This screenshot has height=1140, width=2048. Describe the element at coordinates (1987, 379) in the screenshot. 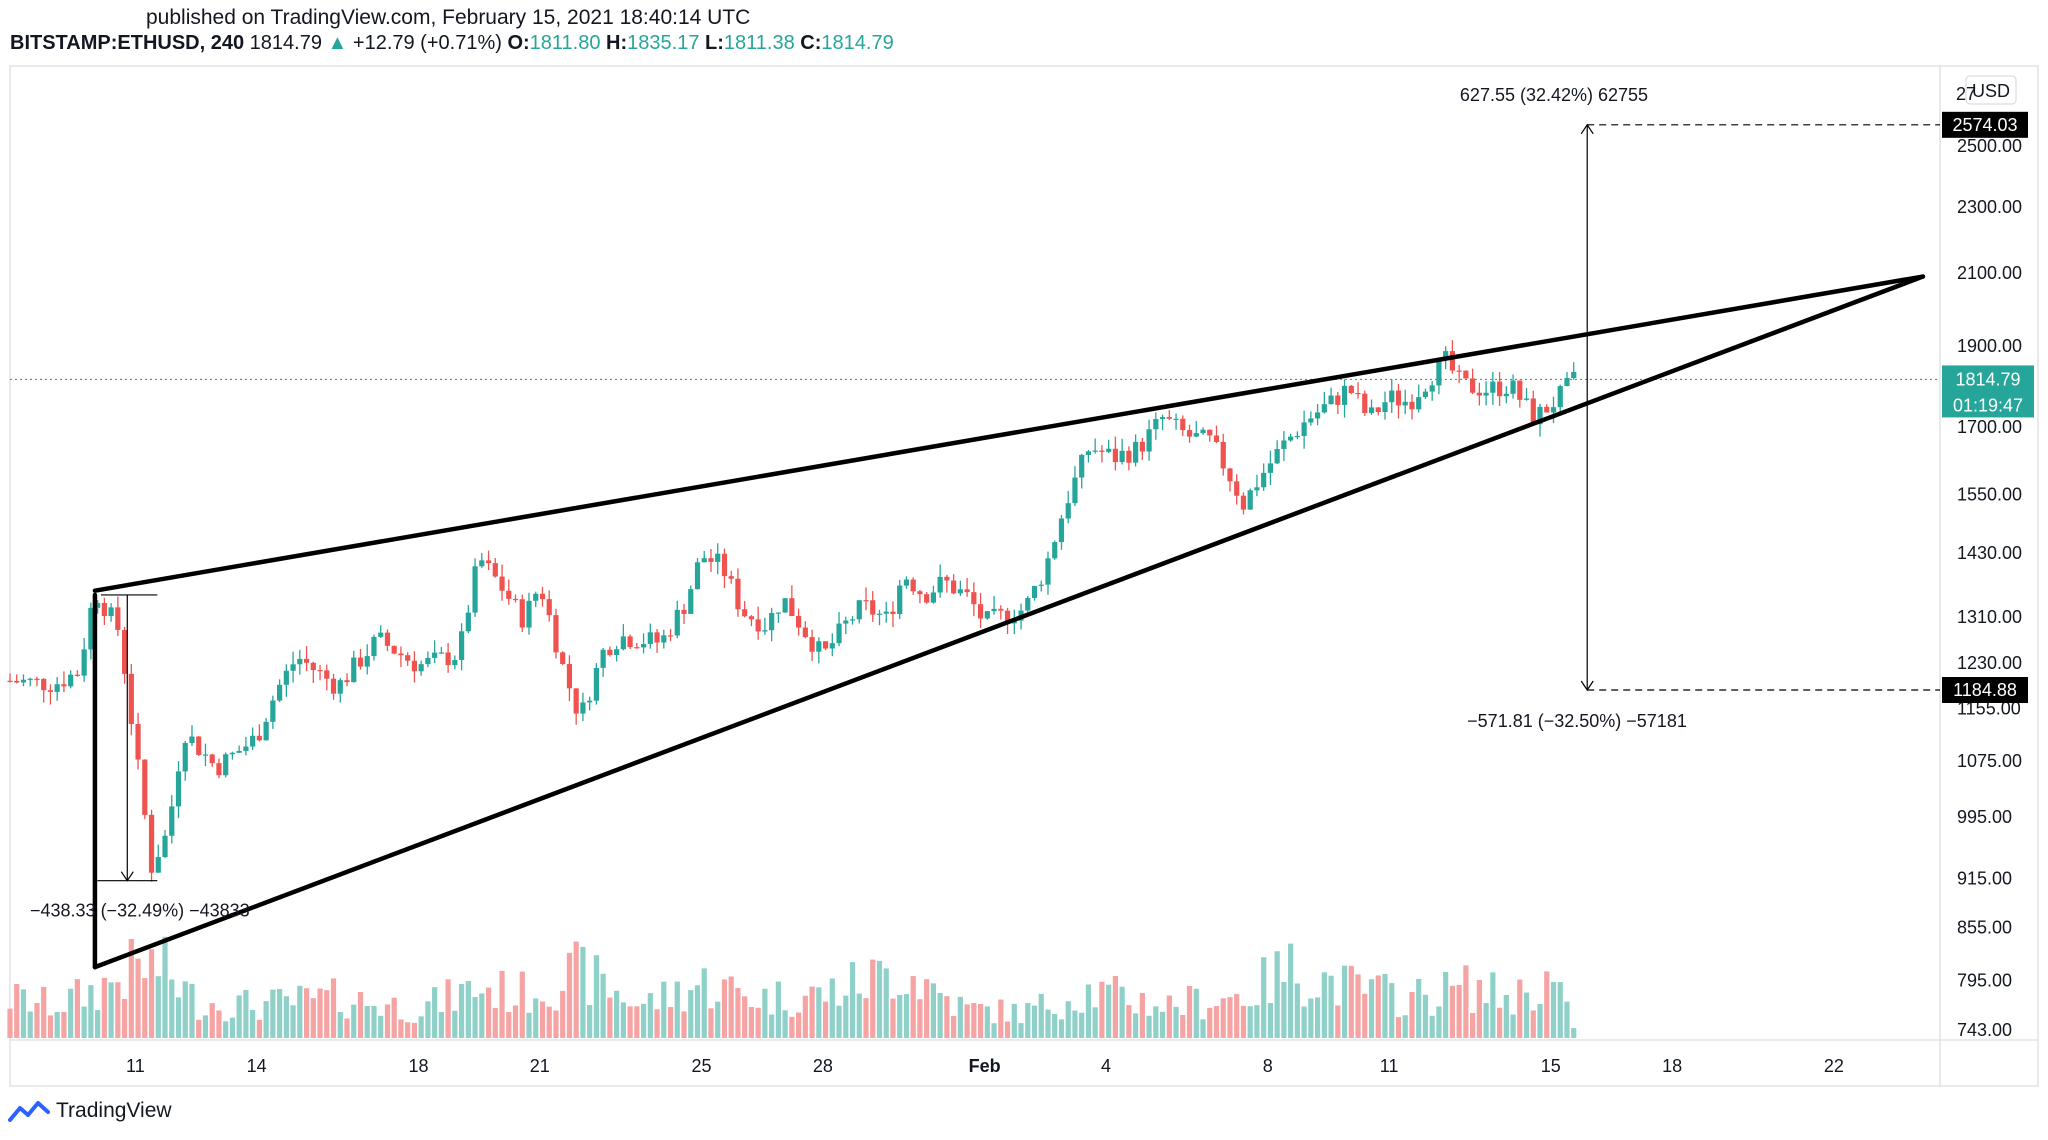

I see `last-price-label: 1814.79` at that location.